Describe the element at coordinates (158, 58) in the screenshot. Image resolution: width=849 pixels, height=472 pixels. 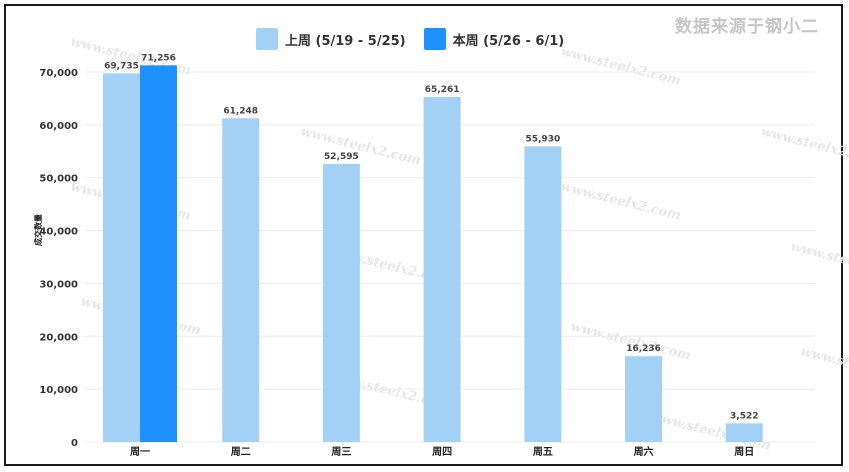
I see `data-label: 71,256` at that location.